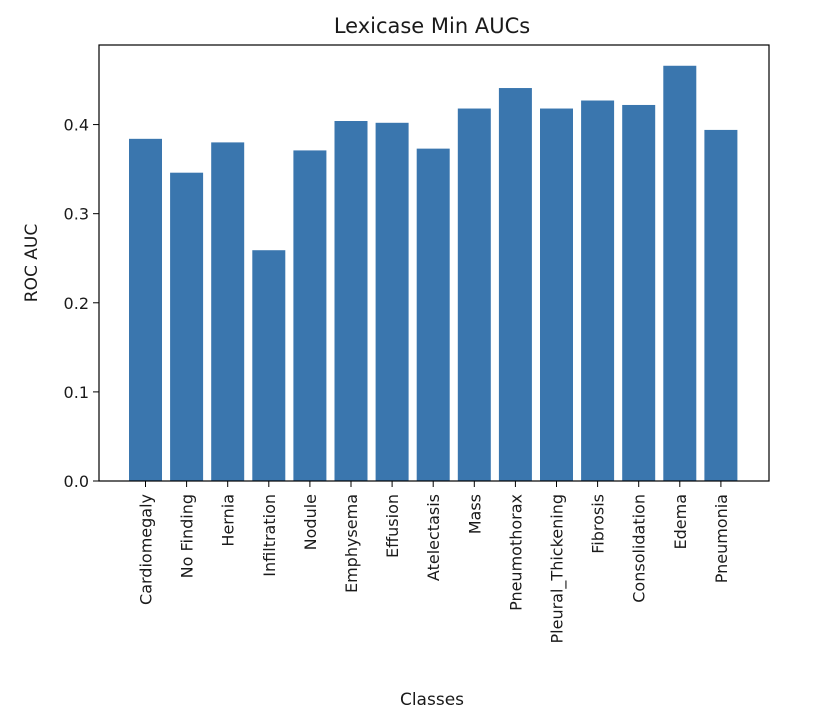 Image resolution: width=816 pixels, height=726 pixels. Describe the element at coordinates (187, 536) in the screenshot. I see `x-tick-label: No Finding` at that location.